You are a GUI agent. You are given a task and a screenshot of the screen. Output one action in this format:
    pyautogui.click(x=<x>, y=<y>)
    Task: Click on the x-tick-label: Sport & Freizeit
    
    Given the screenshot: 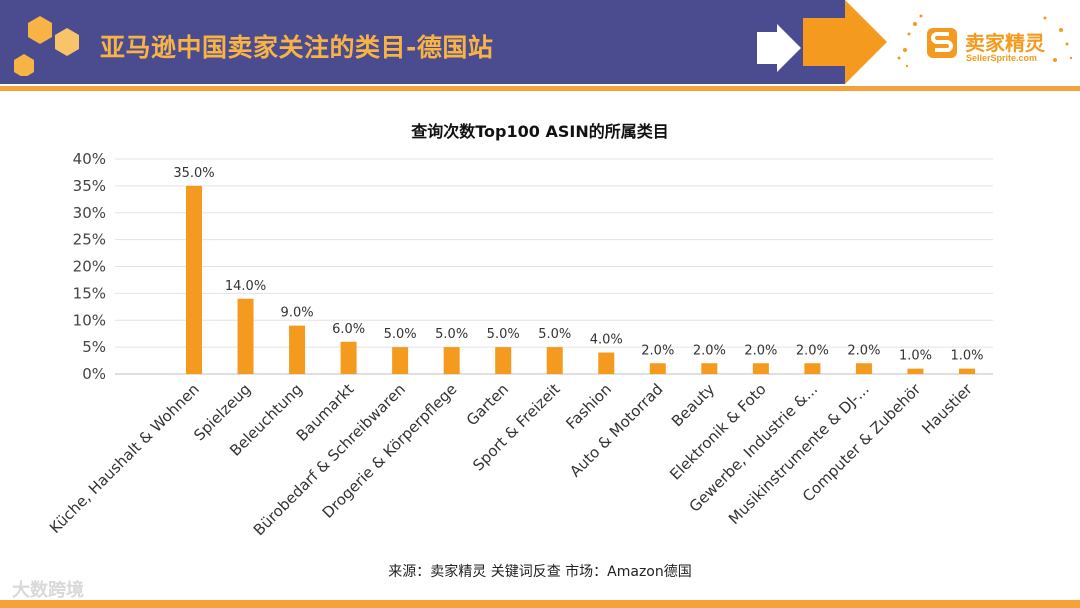 What is the action you would take?
    pyautogui.click(x=516, y=427)
    